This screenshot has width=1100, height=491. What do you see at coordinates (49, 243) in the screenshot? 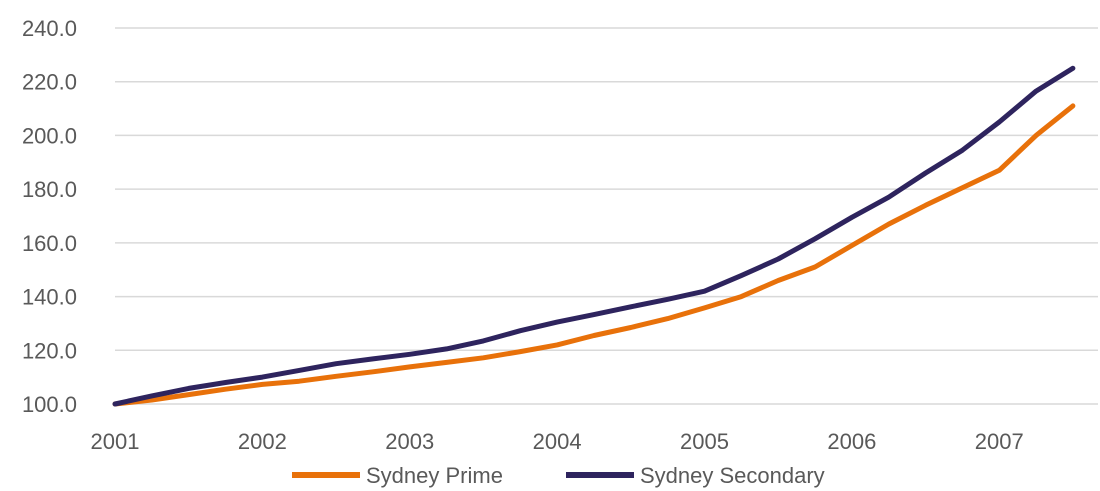
I see `y-tick-label: 160.0` at bounding box center [49, 243].